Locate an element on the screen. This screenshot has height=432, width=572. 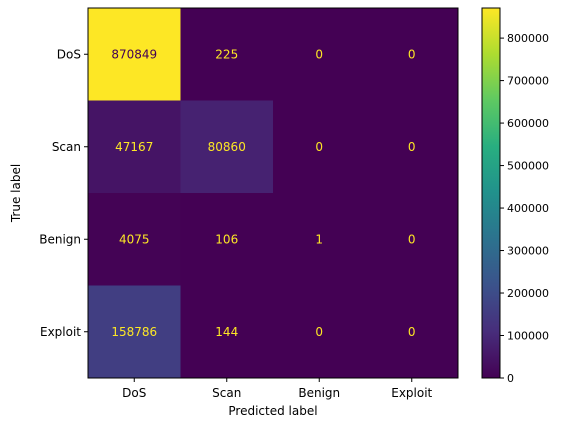
y-tick-label: Scan is located at coordinates (66, 147).